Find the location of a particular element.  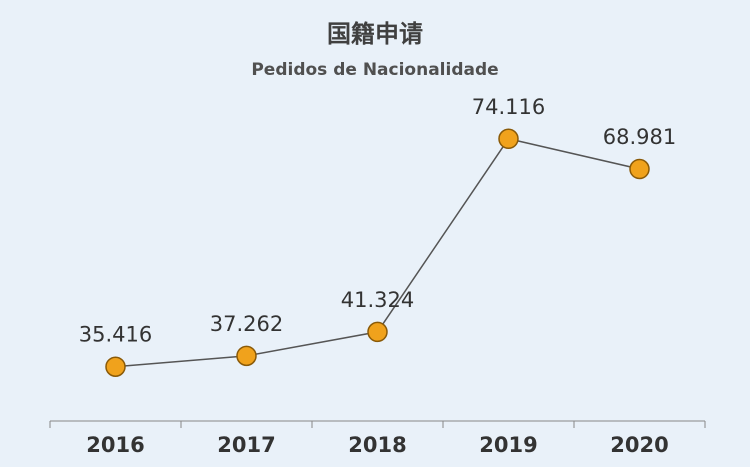

data-label: 68.981 is located at coordinates (639, 137).